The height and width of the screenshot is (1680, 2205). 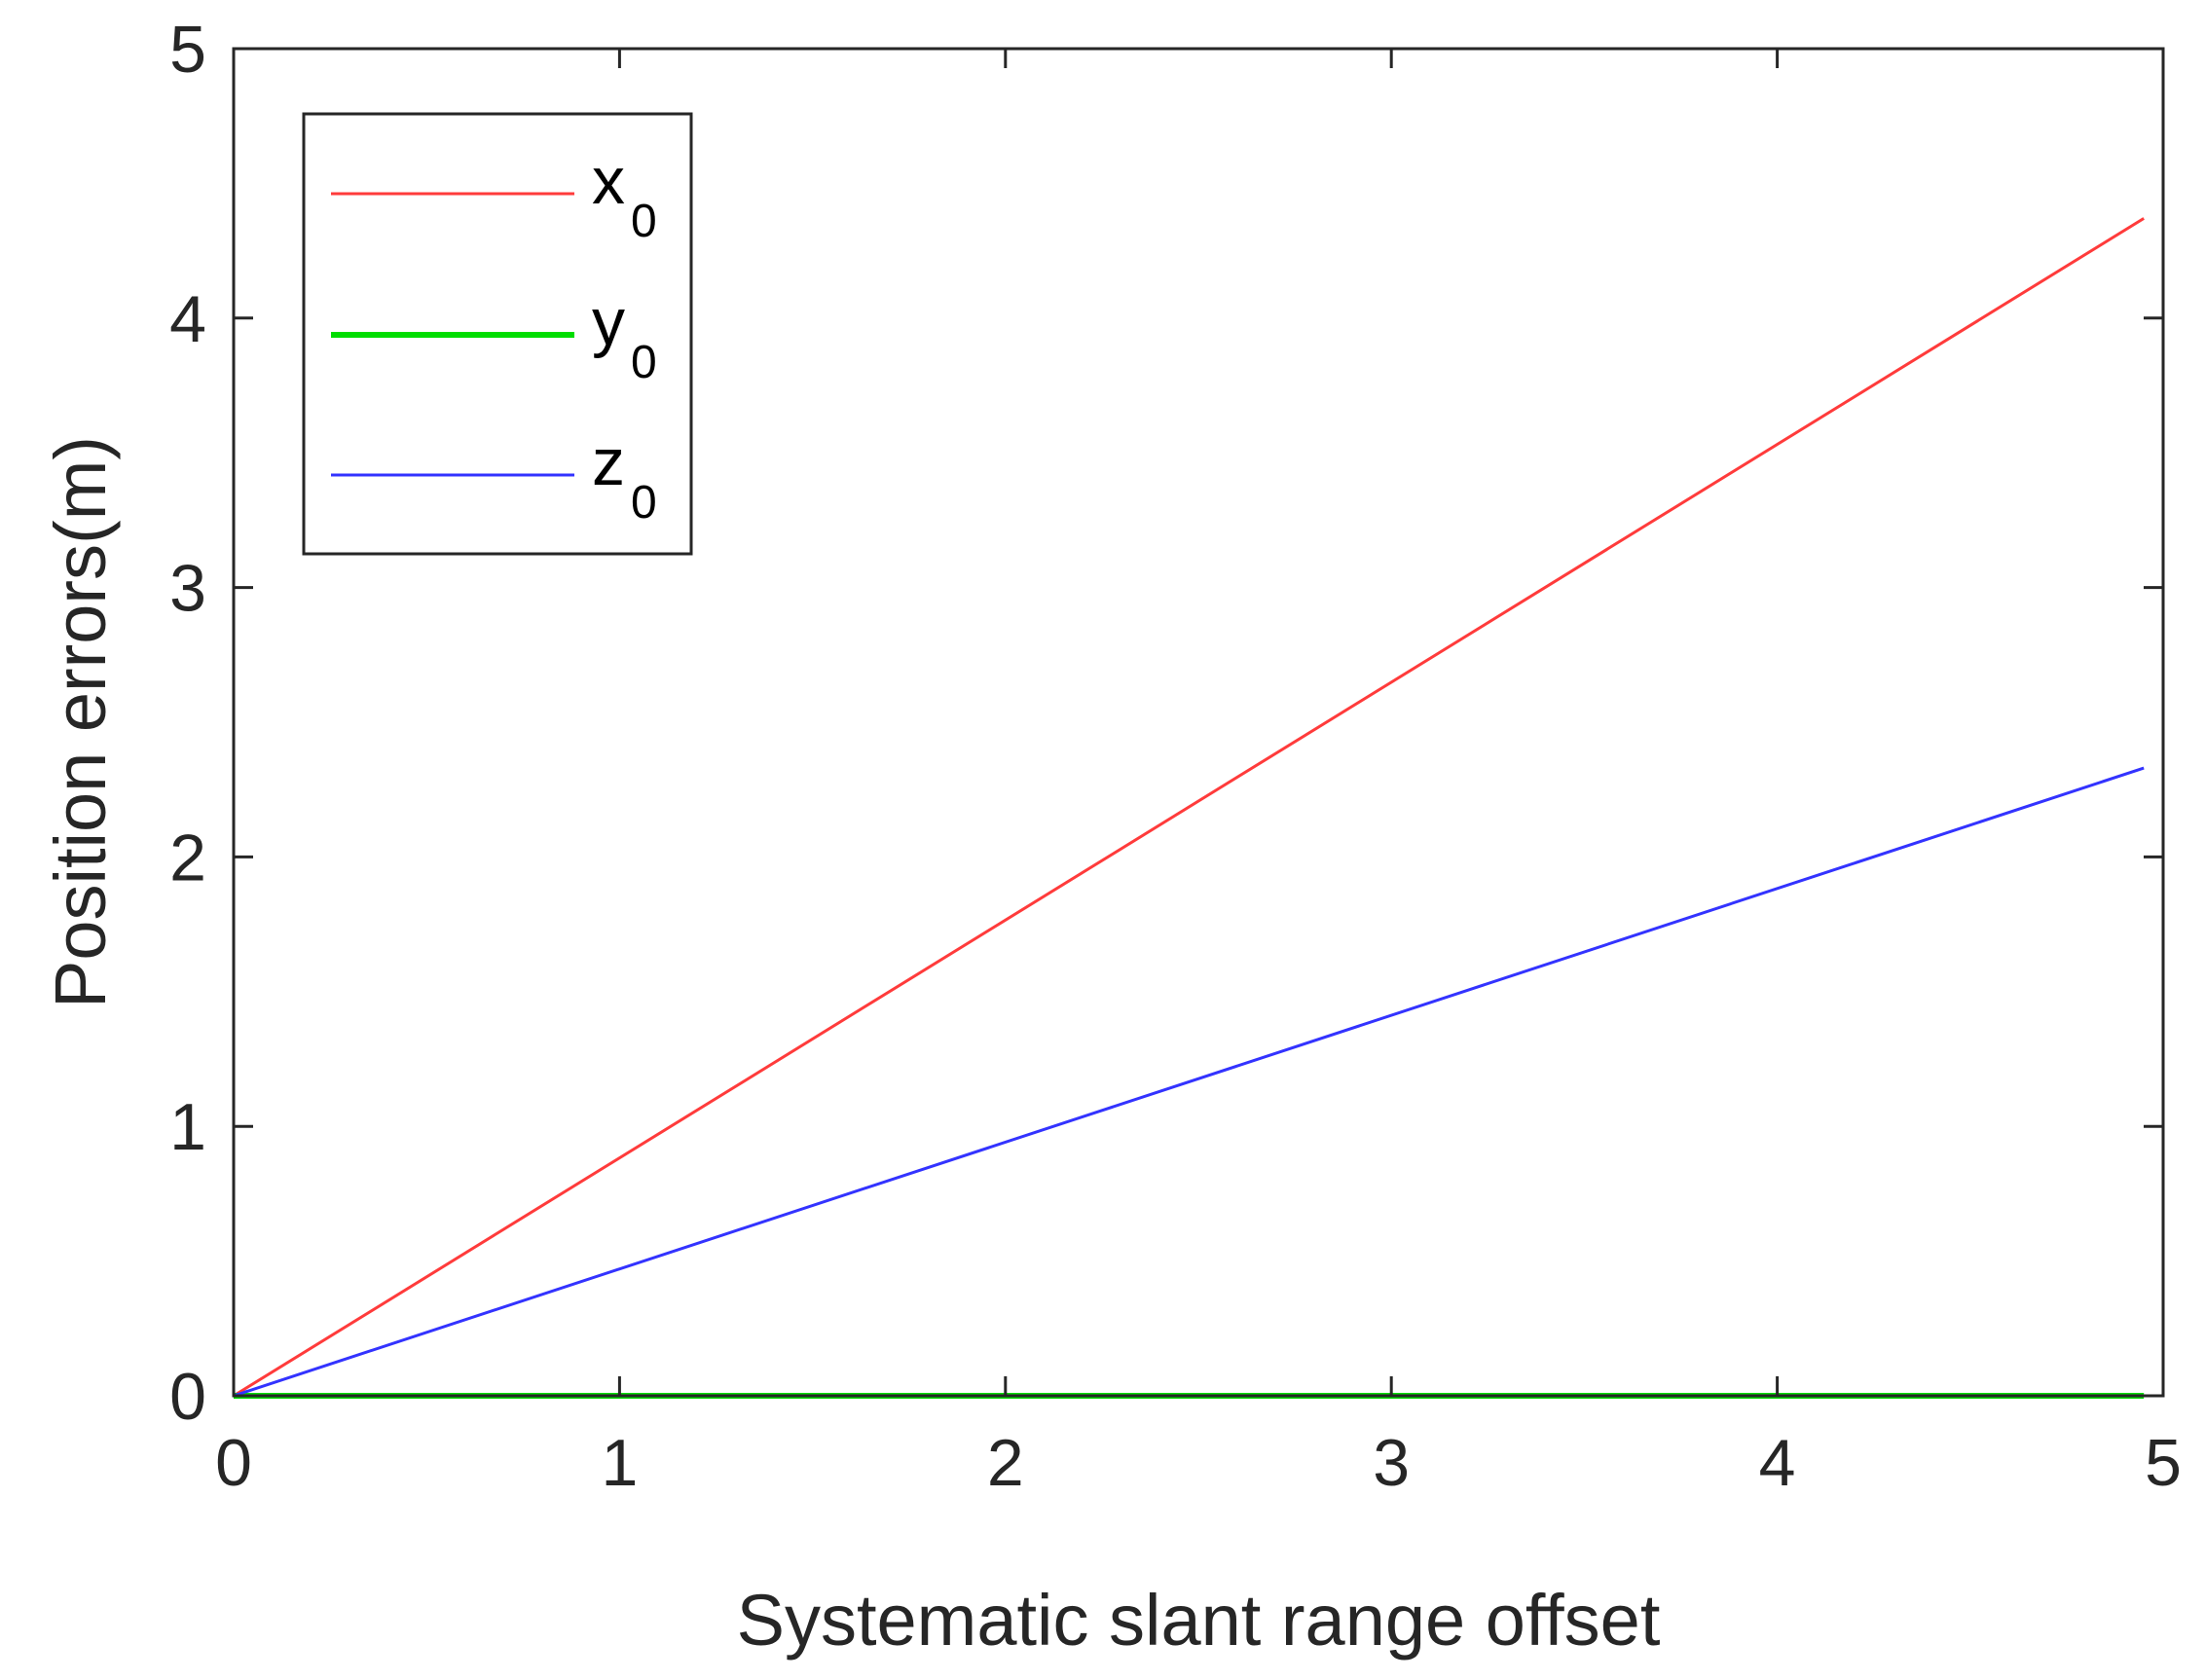 I want to click on legend-label-z: z0, so click(x=624, y=477).